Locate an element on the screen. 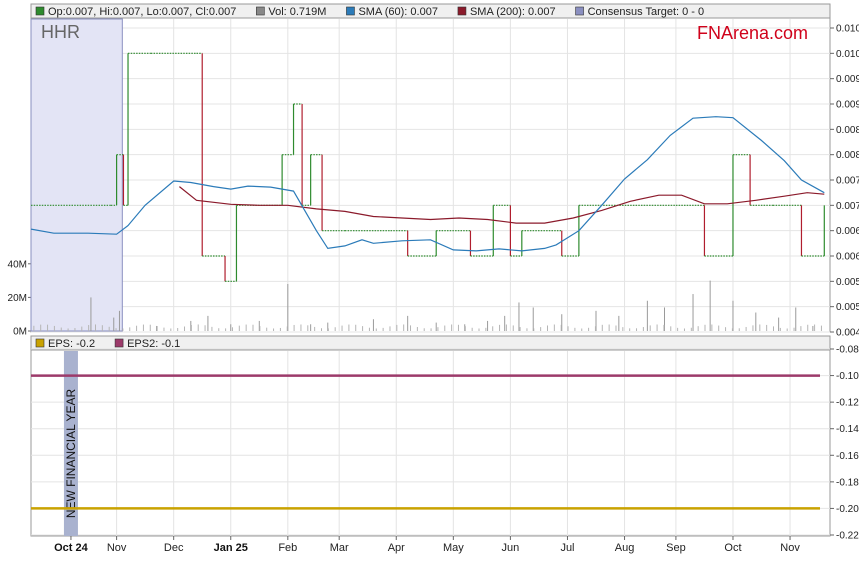 The image size is (859, 566). volume-y-axis: 40M 20M 0M is located at coordinates (19, 298).